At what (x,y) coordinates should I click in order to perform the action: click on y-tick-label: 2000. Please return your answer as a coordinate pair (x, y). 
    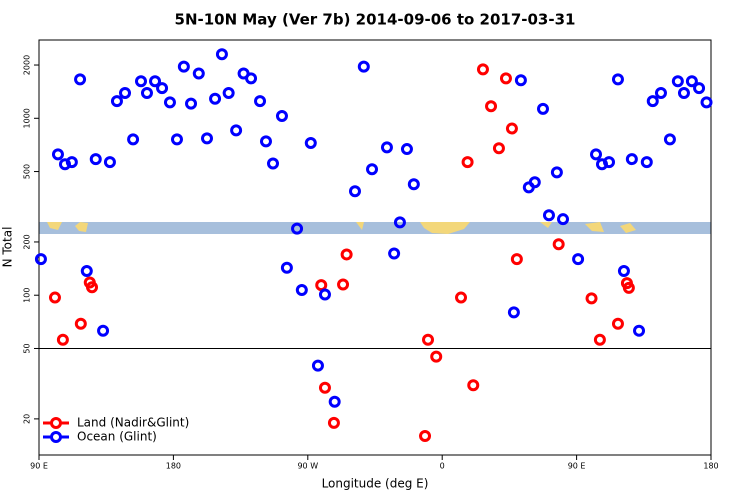
    Looking at the image, I should click on (27, 65).